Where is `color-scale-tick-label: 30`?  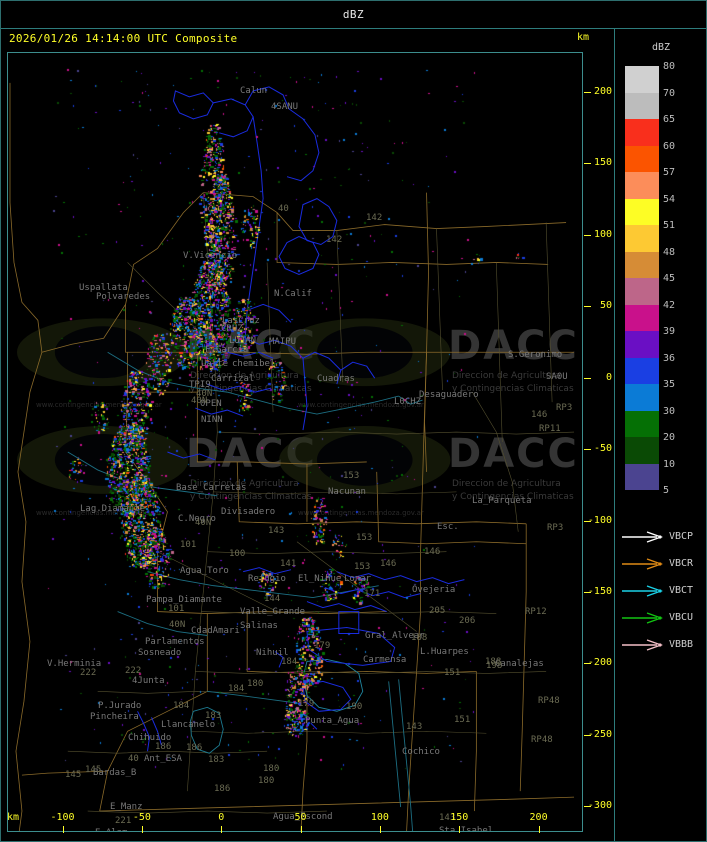 color-scale-tick-label: 30 is located at coordinates (669, 411).